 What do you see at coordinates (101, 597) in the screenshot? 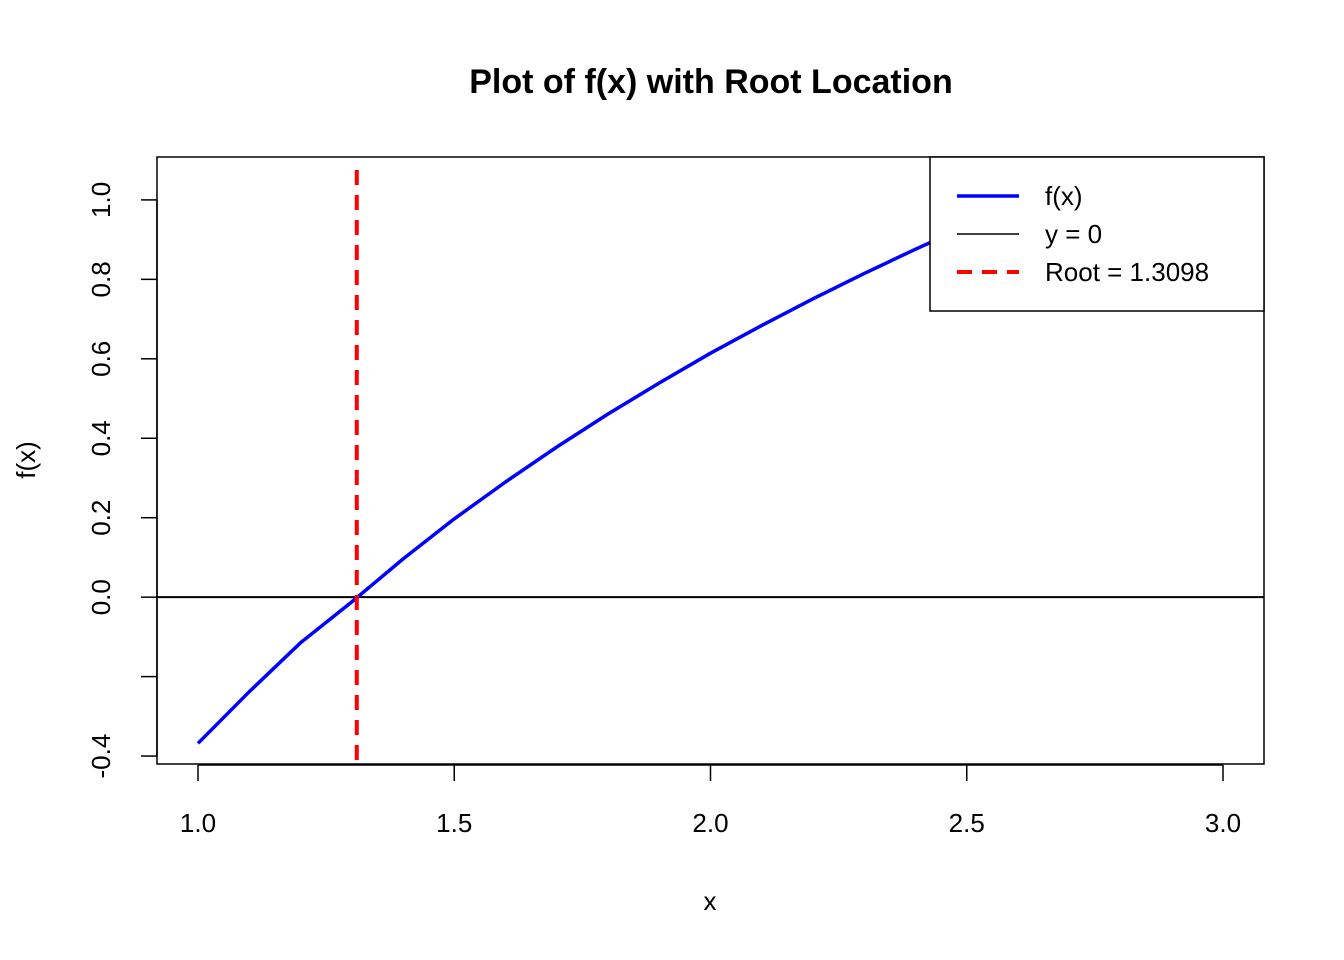
I see `y-tick-label: 0.0` at bounding box center [101, 597].